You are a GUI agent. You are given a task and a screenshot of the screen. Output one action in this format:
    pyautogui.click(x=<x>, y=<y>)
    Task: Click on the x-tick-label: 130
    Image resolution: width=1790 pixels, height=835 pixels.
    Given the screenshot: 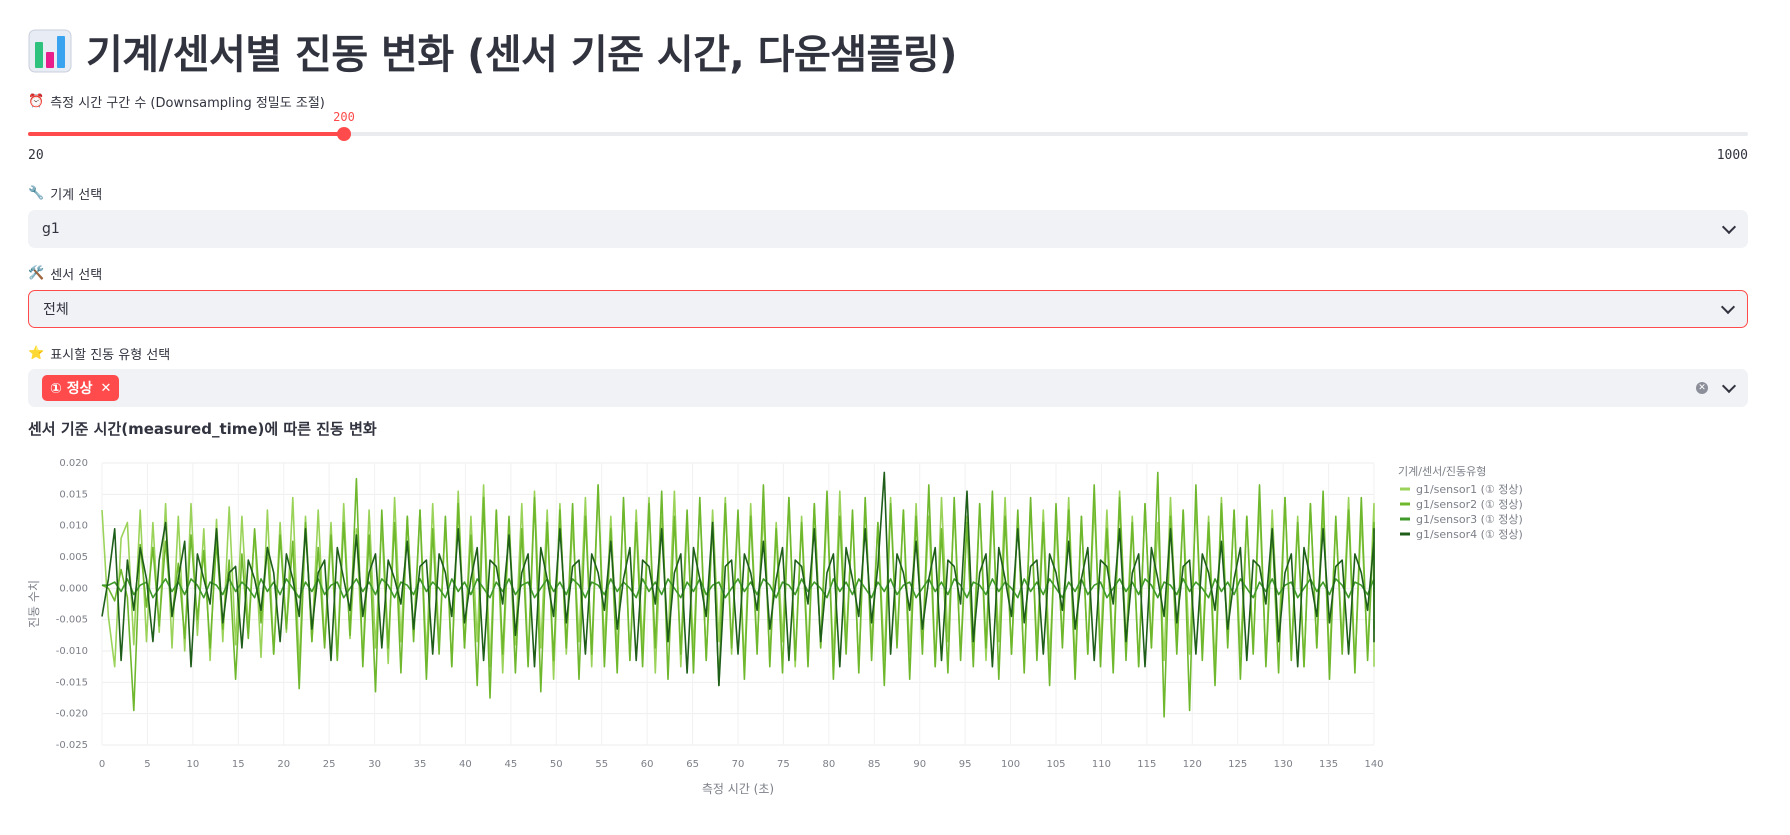 What is the action you would take?
    pyautogui.click(x=1283, y=764)
    